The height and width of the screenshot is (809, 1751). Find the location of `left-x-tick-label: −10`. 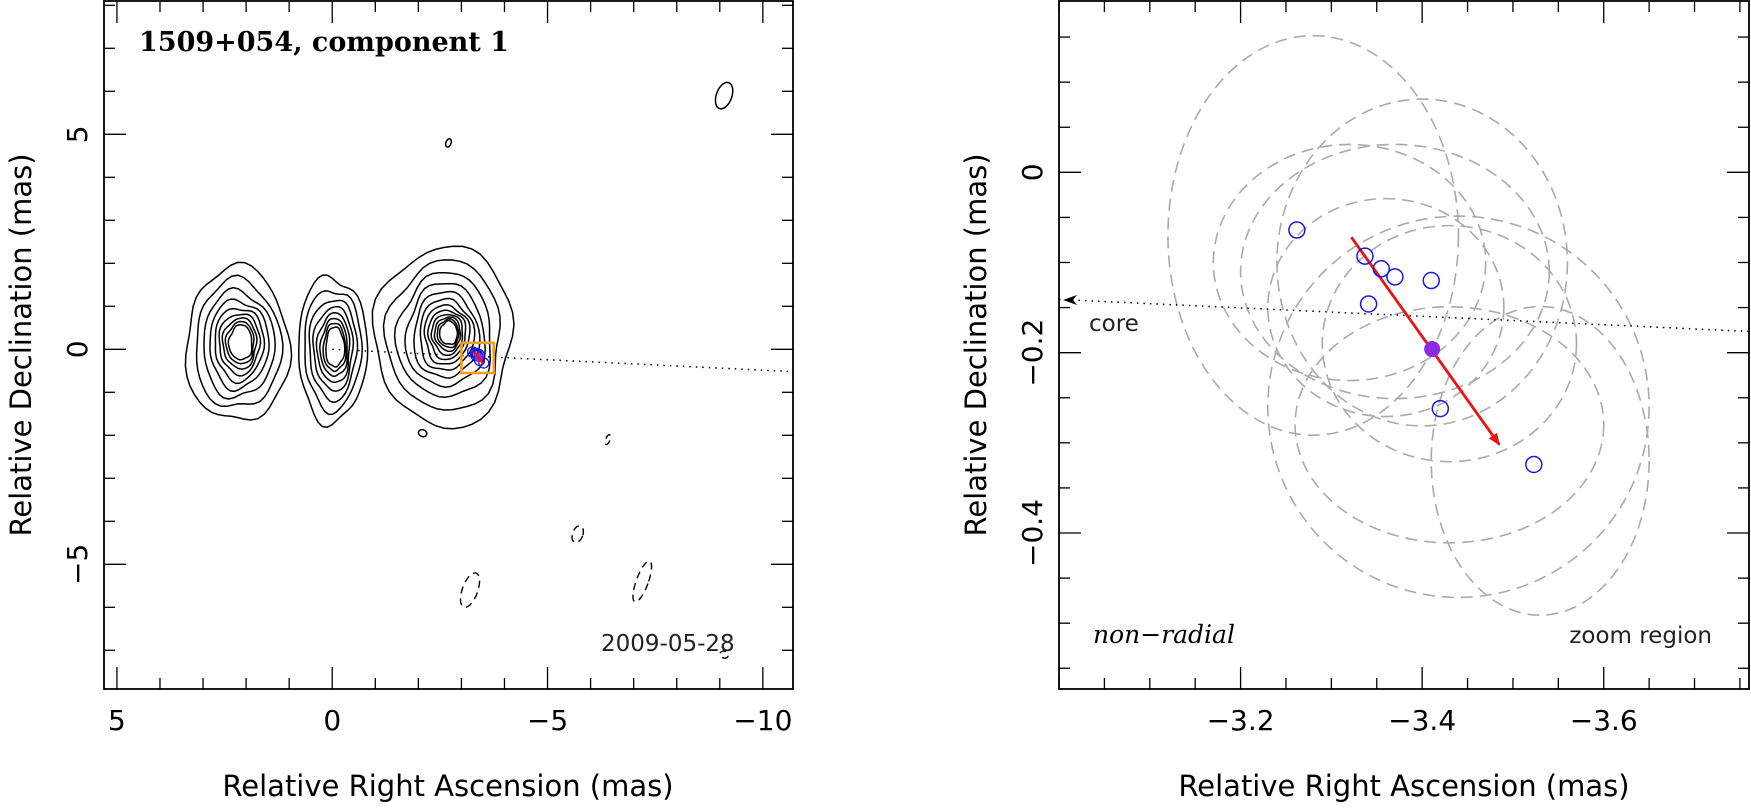

left-x-tick-label: −10 is located at coordinates (762, 720).